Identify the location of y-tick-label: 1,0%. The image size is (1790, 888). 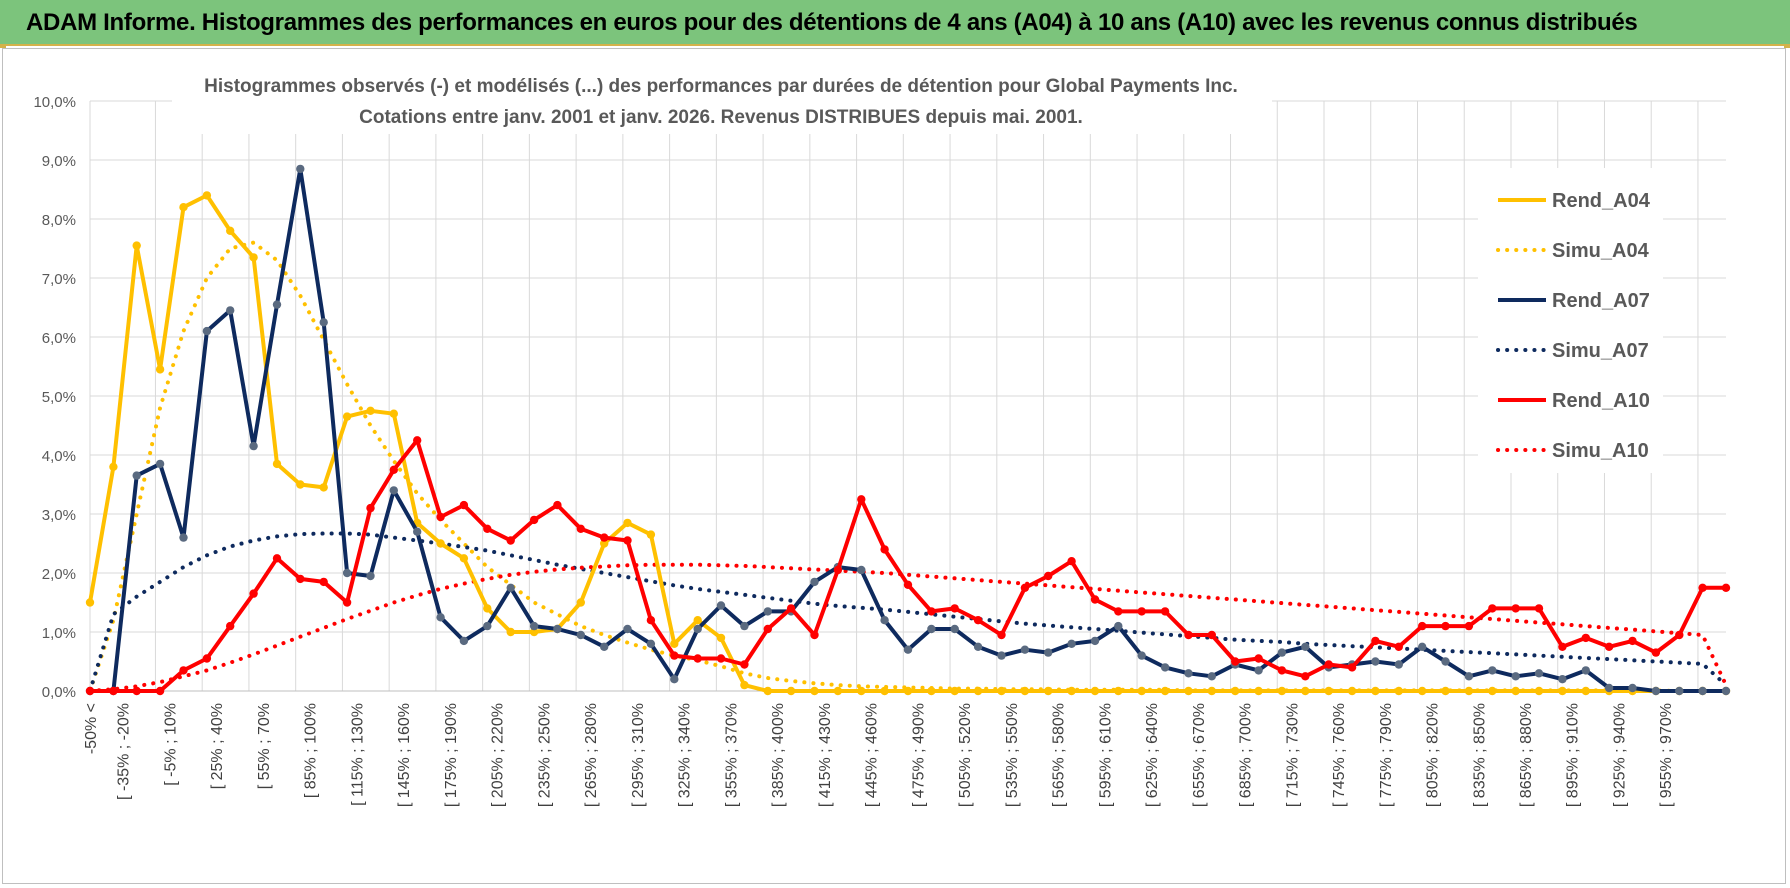
(59, 633).